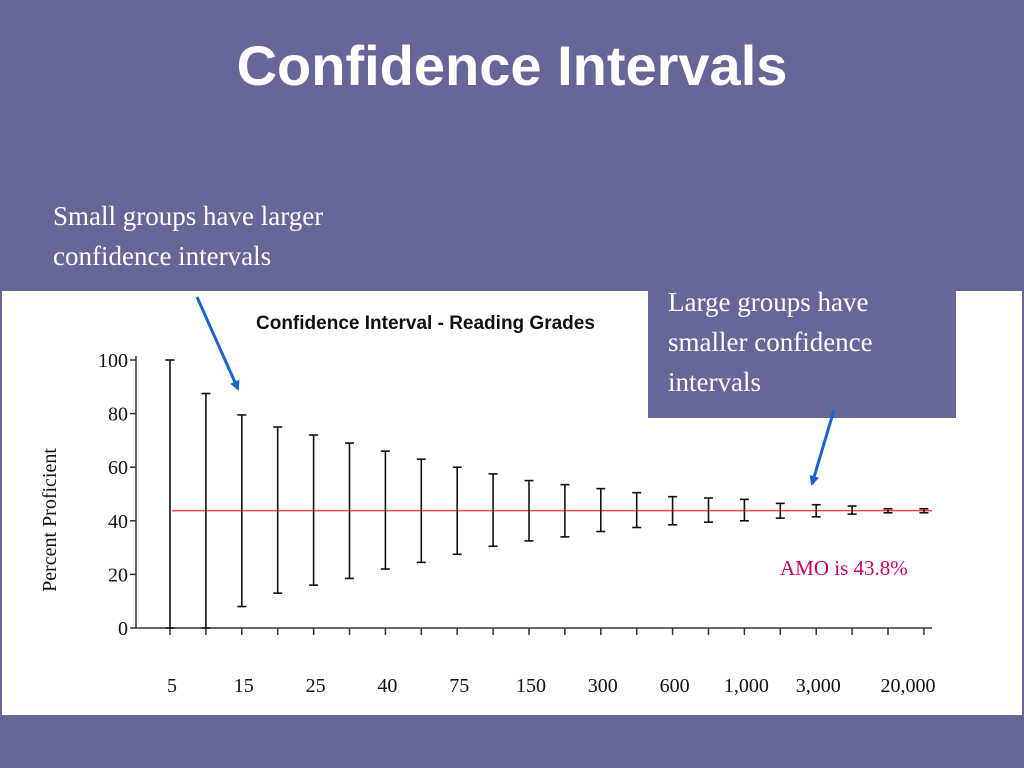 The image size is (1024, 768). What do you see at coordinates (316, 686) in the screenshot?
I see `x-tick-label: 25` at bounding box center [316, 686].